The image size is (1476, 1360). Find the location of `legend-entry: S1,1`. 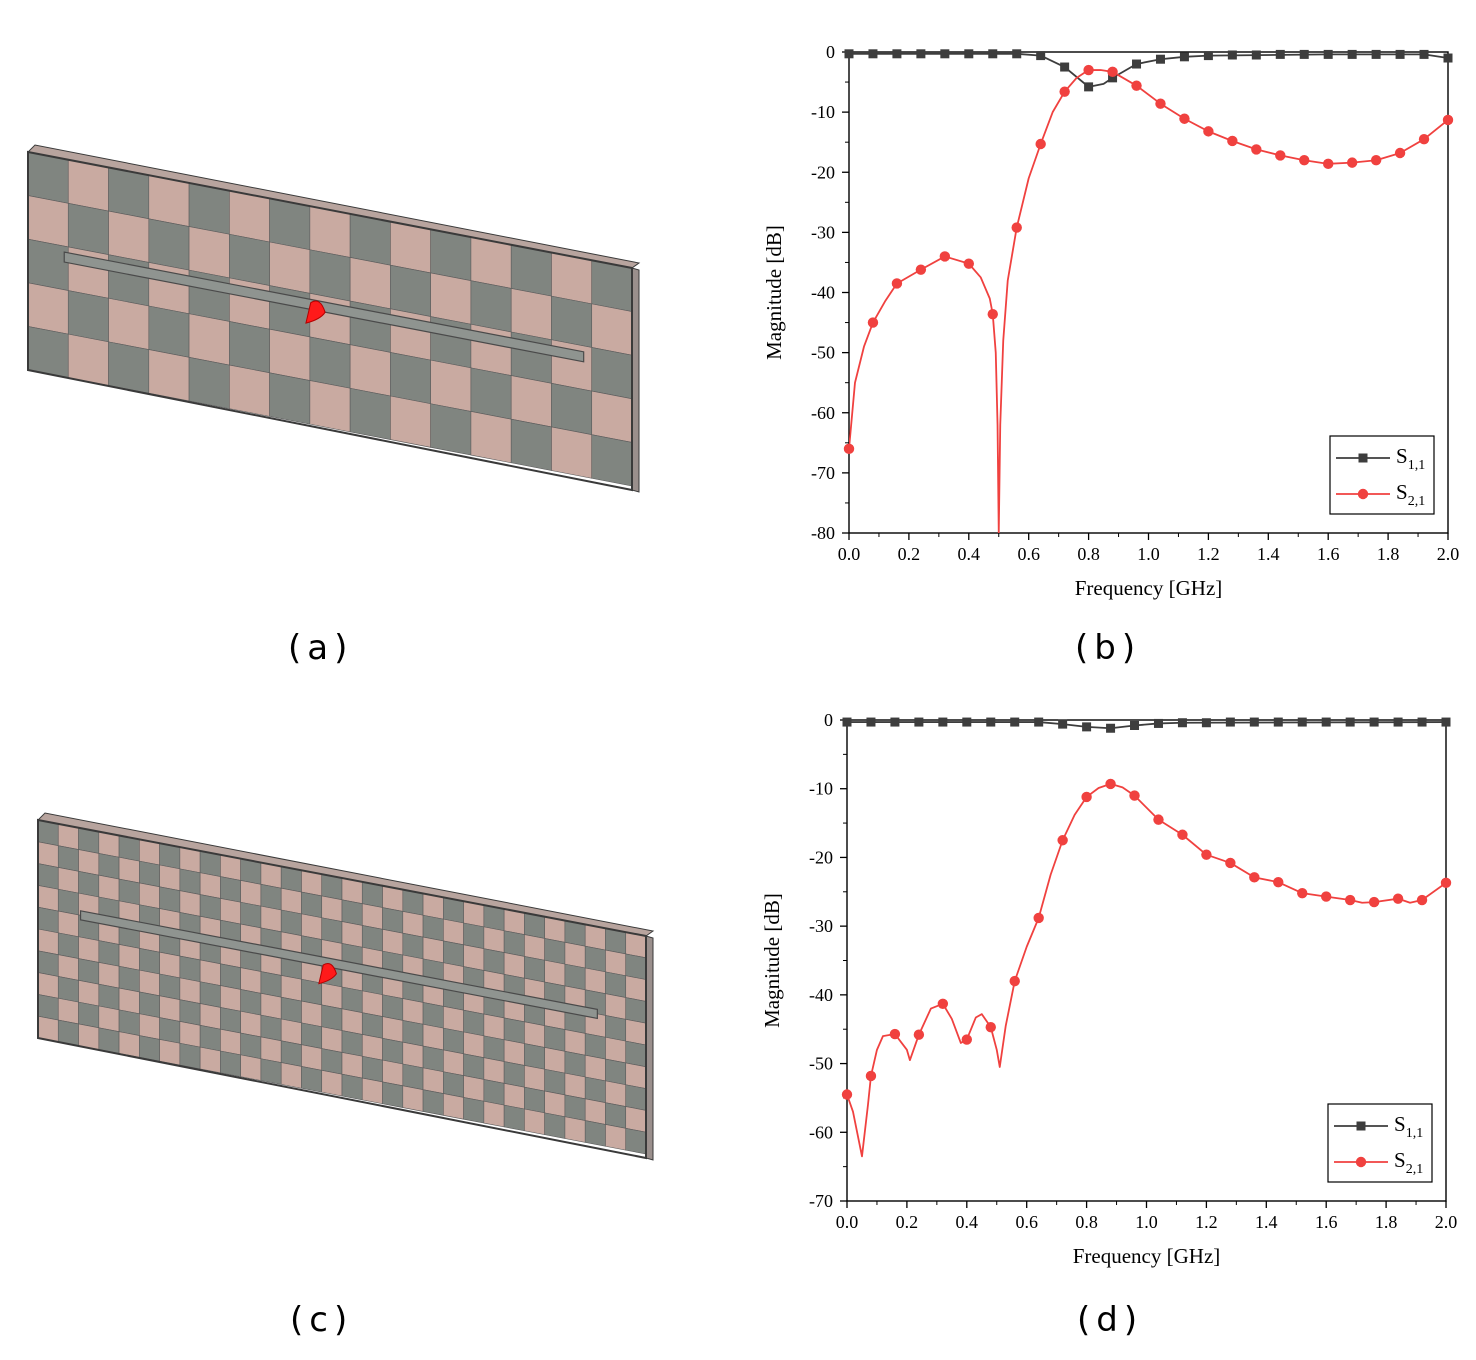

legend-entry: S1,1 is located at coordinates (1410, 458).